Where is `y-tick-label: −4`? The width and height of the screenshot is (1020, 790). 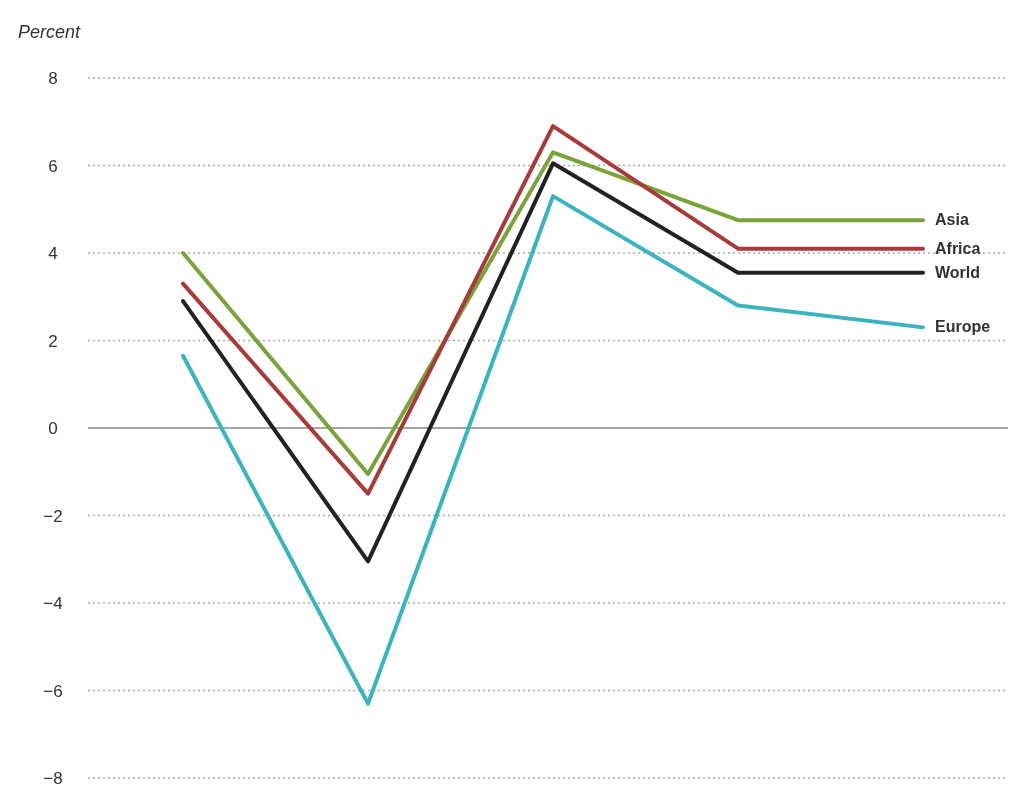
y-tick-label: −4 is located at coordinates (53, 603).